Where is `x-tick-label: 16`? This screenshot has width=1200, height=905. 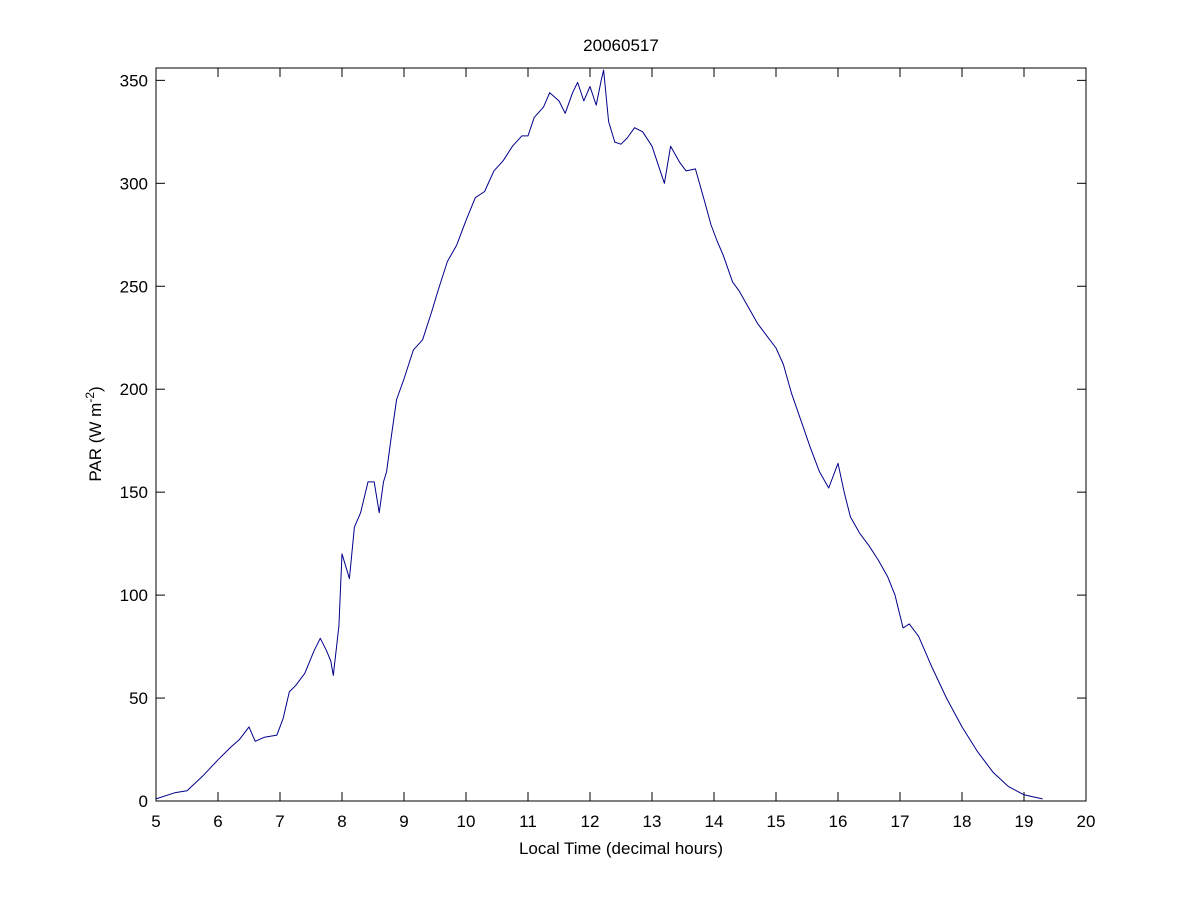
x-tick-label: 16 is located at coordinates (838, 821).